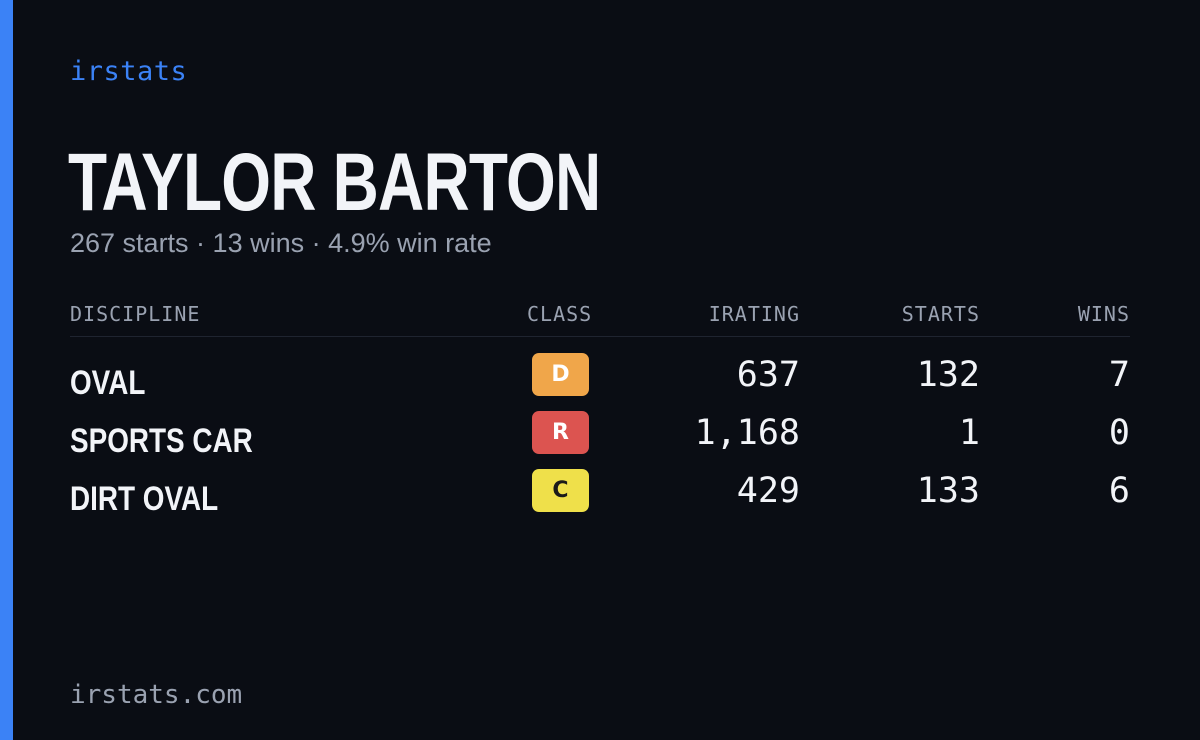 The image size is (1200, 740). I want to click on wins-value: 6, so click(1119, 491).